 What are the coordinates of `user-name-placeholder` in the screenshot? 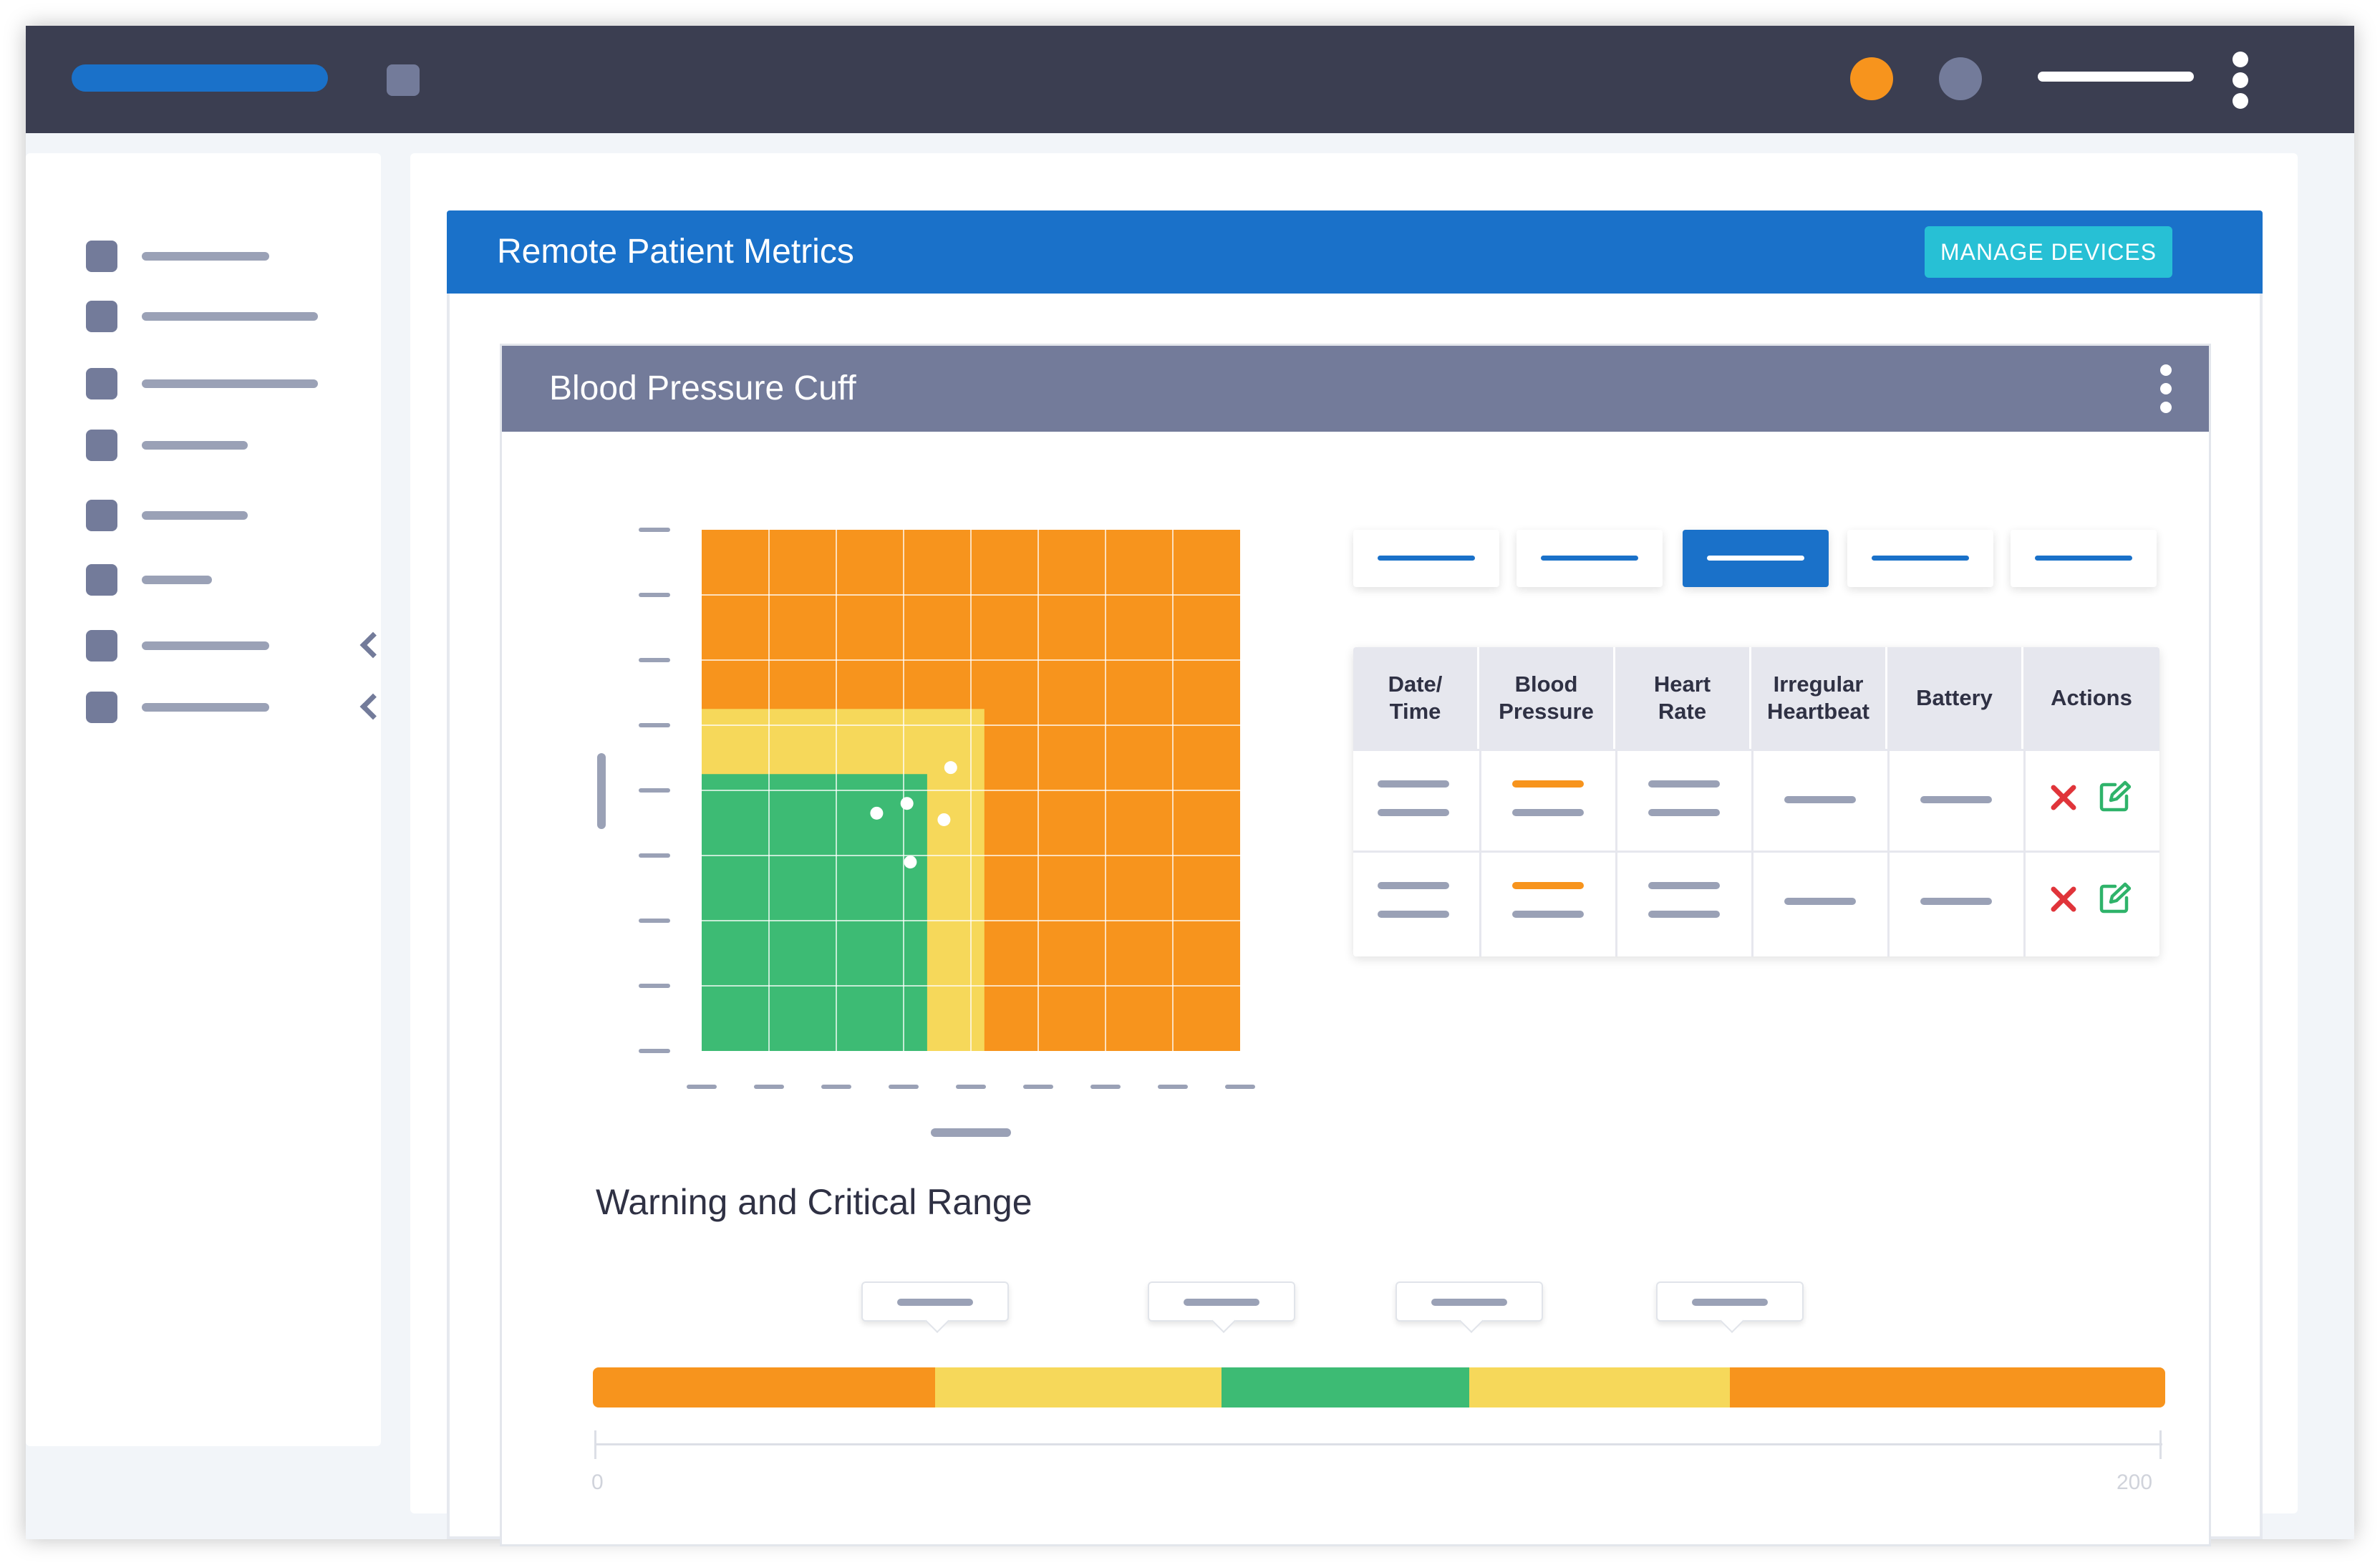 It's located at (2116, 77).